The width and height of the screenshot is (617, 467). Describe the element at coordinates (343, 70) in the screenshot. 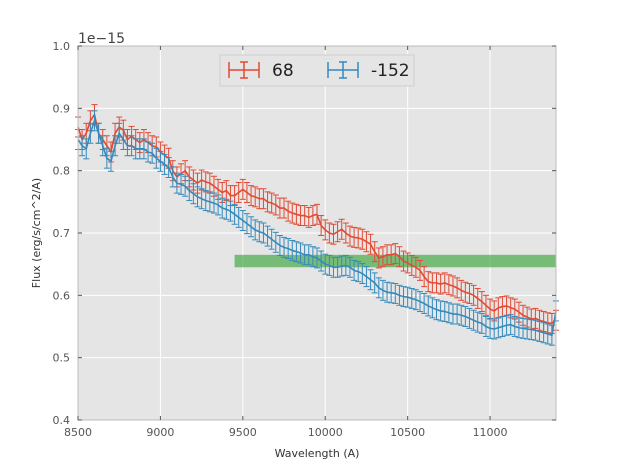

I see `legend-swatch-neg152` at that location.